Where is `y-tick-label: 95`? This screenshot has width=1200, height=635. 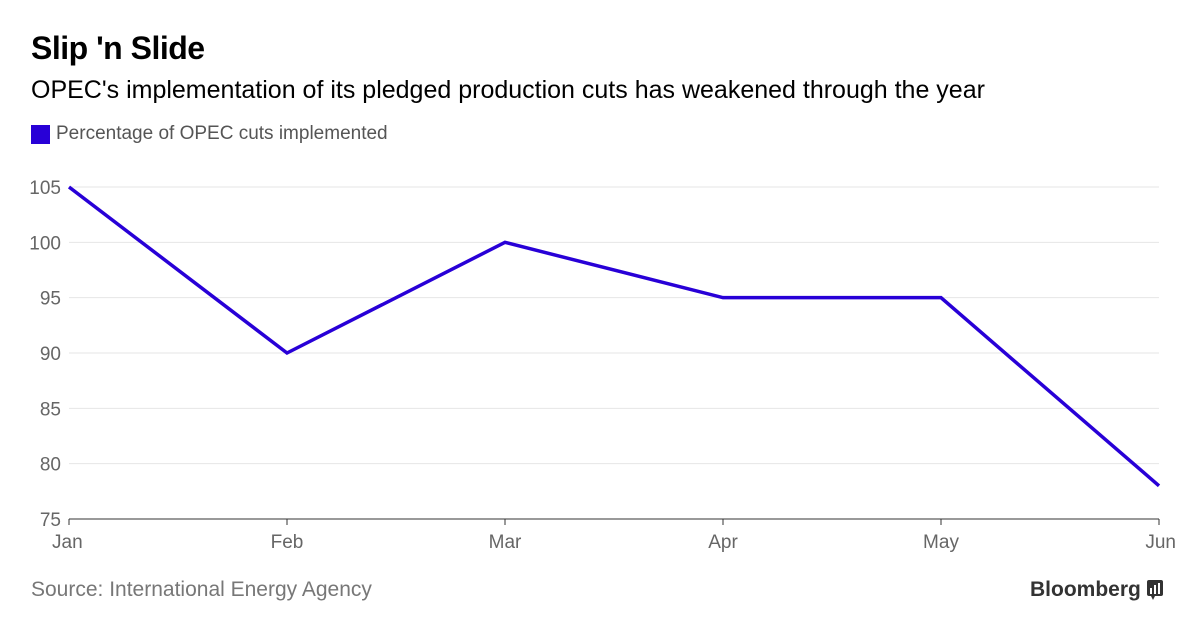
y-tick-label: 95 is located at coordinates (50, 299).